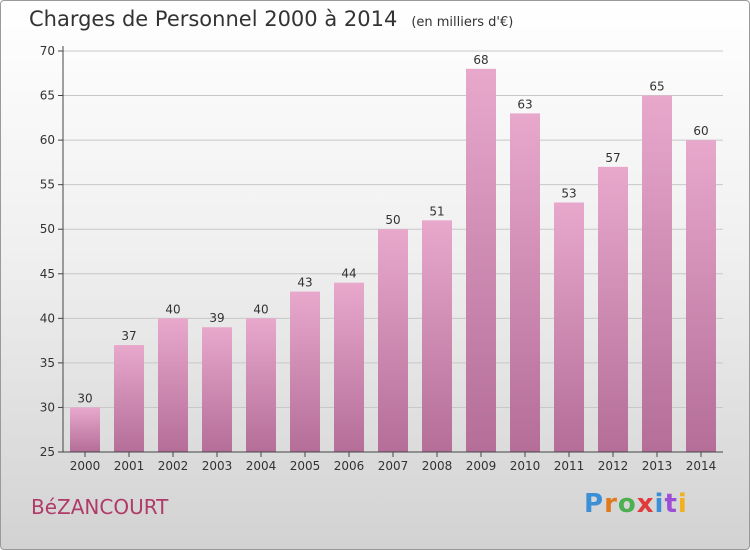 This screenshot has height=550, width=750. Describe the element at coordinates (47, 407) in the screenshot. I see `y-tick-label: 30` at that location.